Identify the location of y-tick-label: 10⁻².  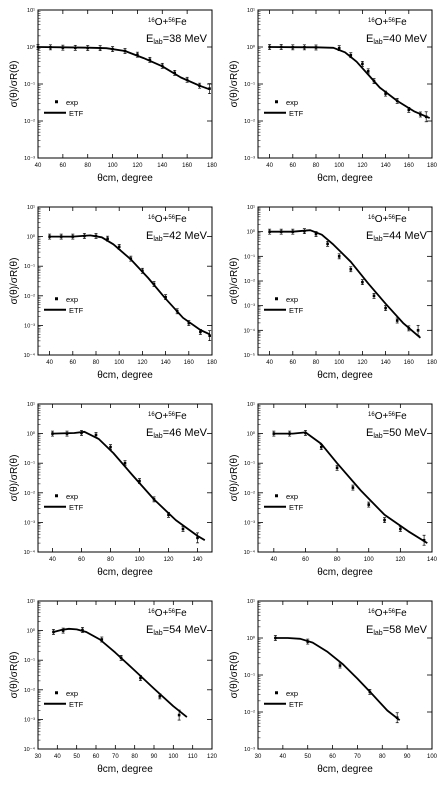
(29, 122).